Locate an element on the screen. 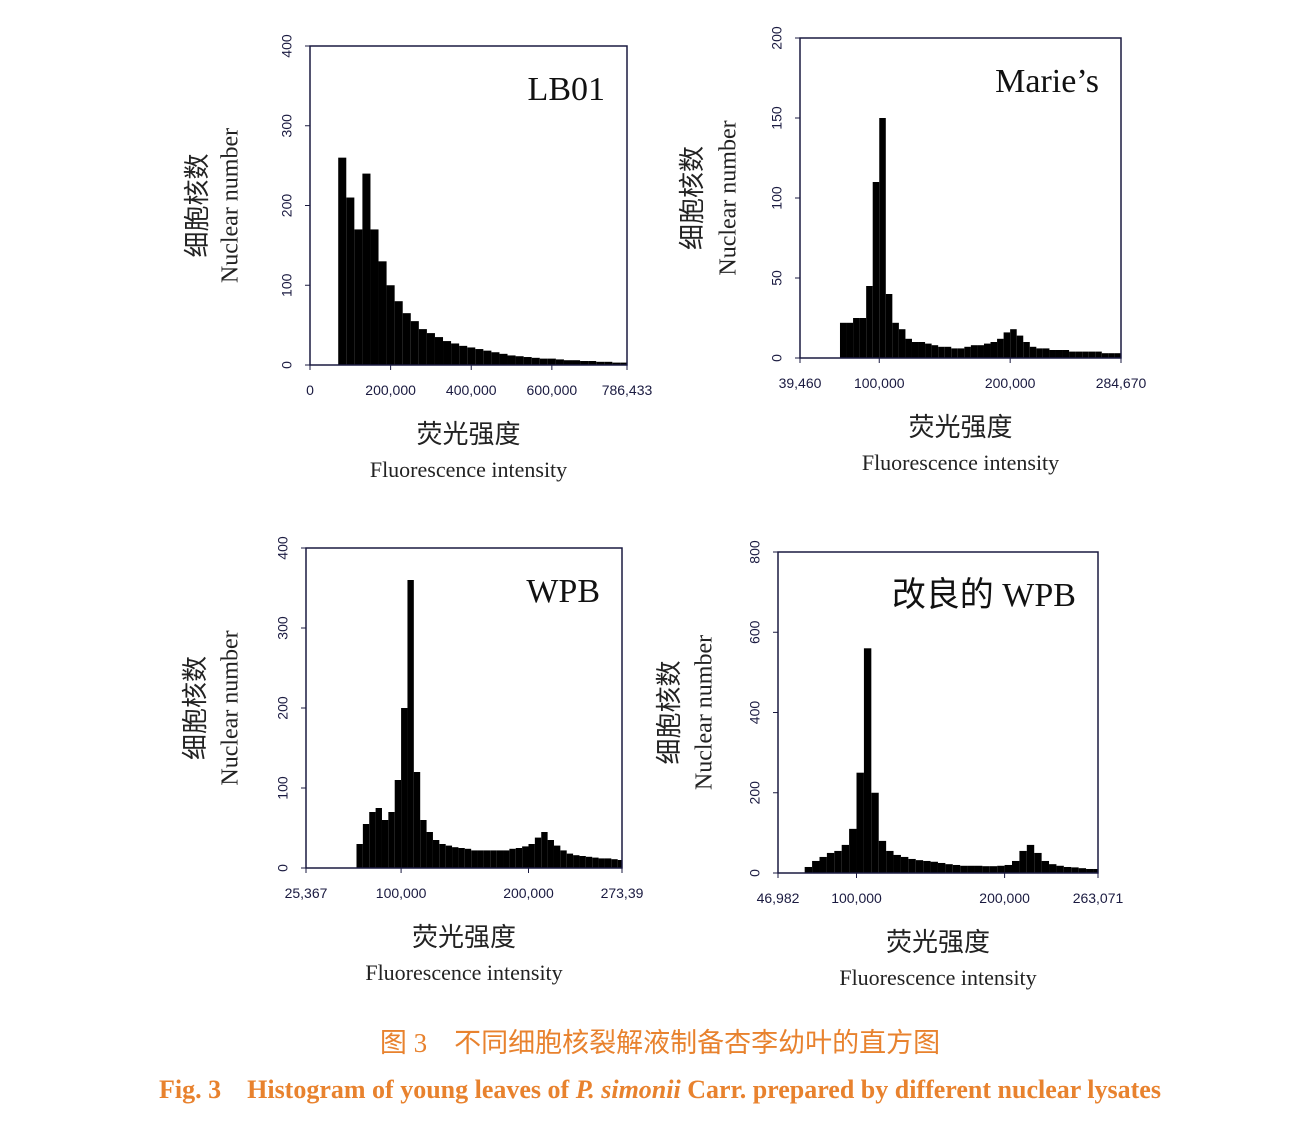 This screenshot has width=1300, height=1139. x-tick-label: 786,433 is located at coordinates (627, 390).